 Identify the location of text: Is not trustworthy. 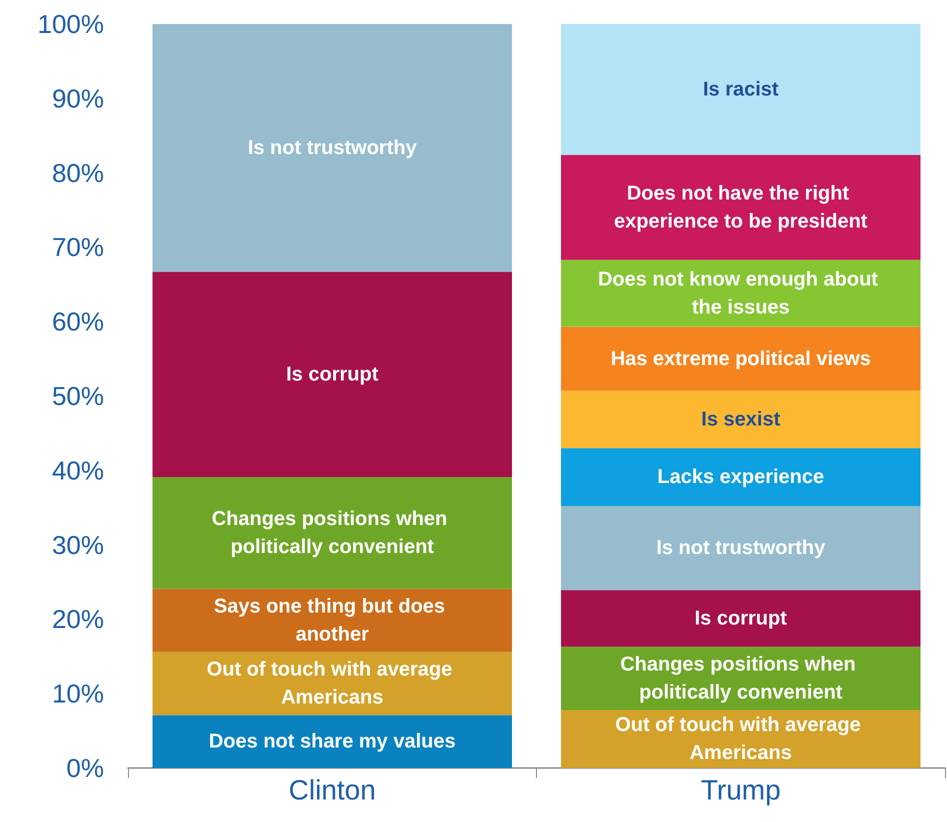
(332, 147).